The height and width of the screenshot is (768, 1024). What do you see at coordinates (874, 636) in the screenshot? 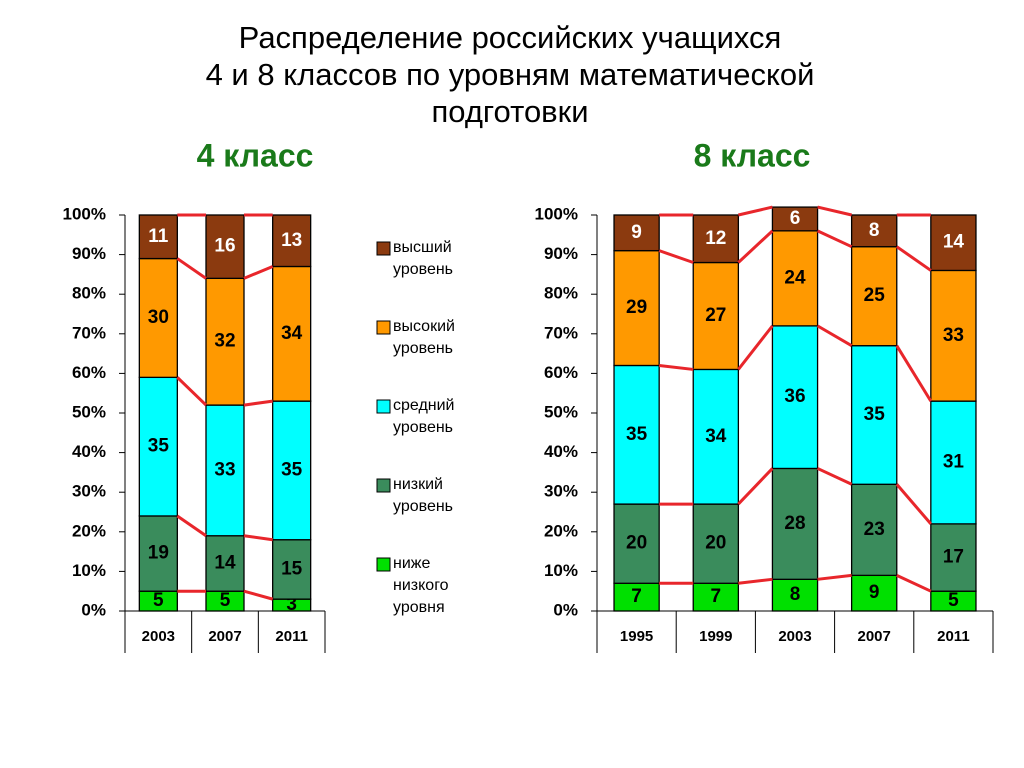
I see `x-tick-label: 2007` at bounding box center [874, 636].